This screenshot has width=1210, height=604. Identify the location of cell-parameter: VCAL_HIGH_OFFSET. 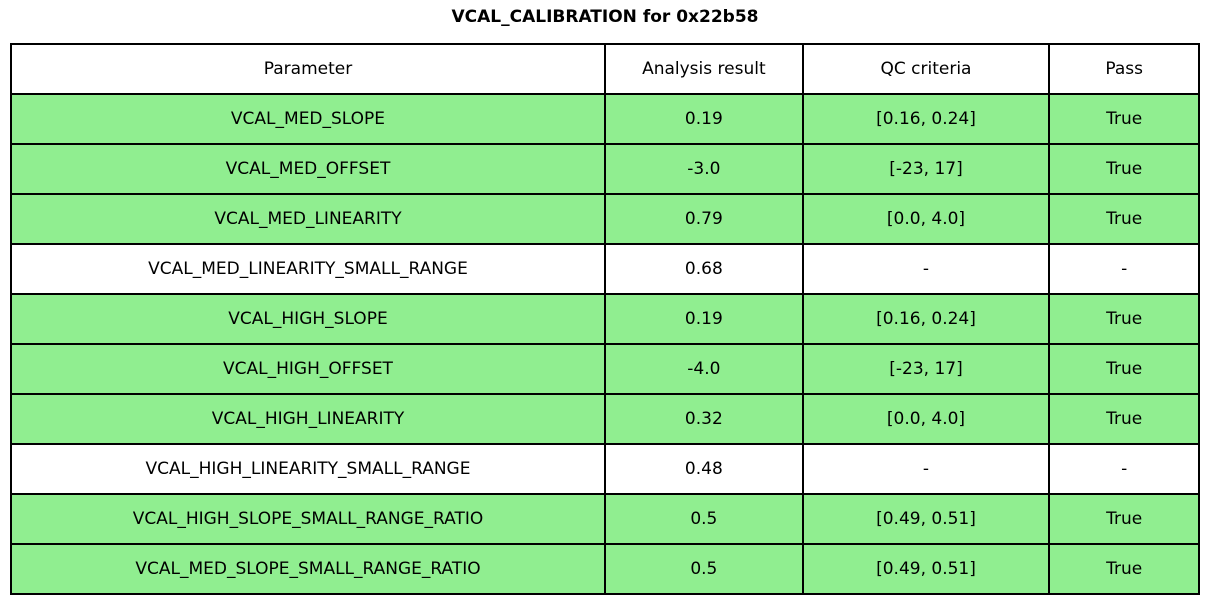
(308, 369).